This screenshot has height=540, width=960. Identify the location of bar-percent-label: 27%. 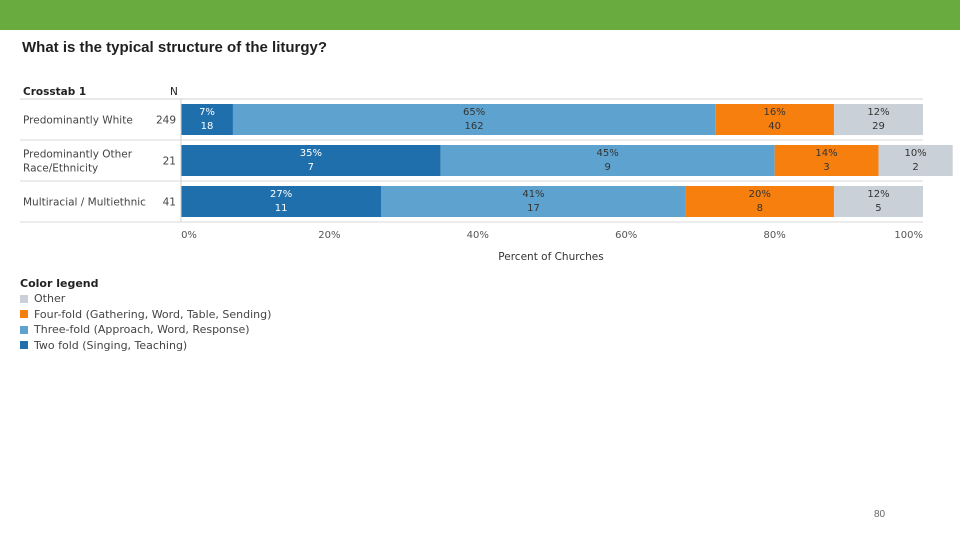
(281, 194).